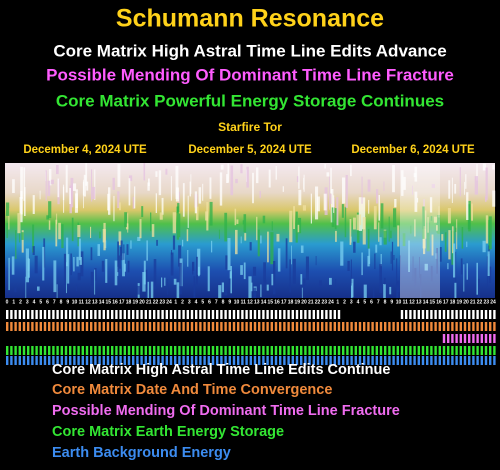 This screenshot has height=470, width=500. I want to click on hour-label: 5, so click(202, 302).